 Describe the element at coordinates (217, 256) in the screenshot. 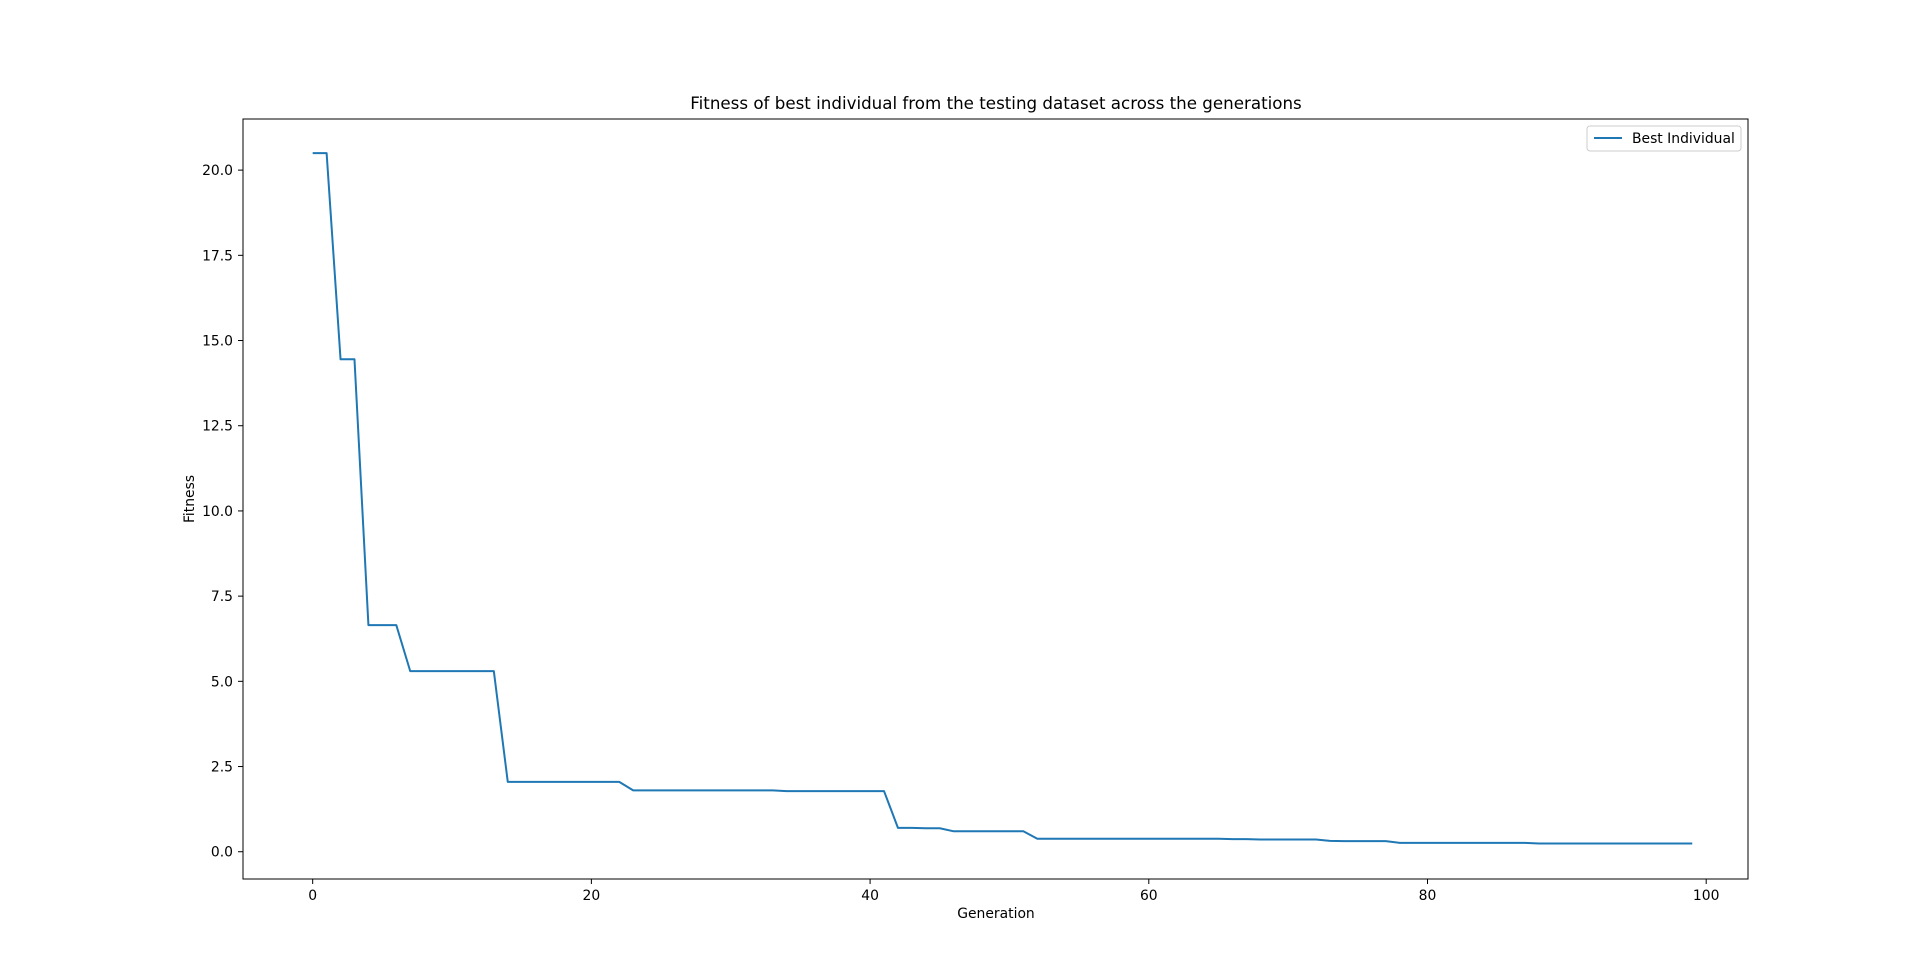

I see `y-tick-label: 17.5` at that location.